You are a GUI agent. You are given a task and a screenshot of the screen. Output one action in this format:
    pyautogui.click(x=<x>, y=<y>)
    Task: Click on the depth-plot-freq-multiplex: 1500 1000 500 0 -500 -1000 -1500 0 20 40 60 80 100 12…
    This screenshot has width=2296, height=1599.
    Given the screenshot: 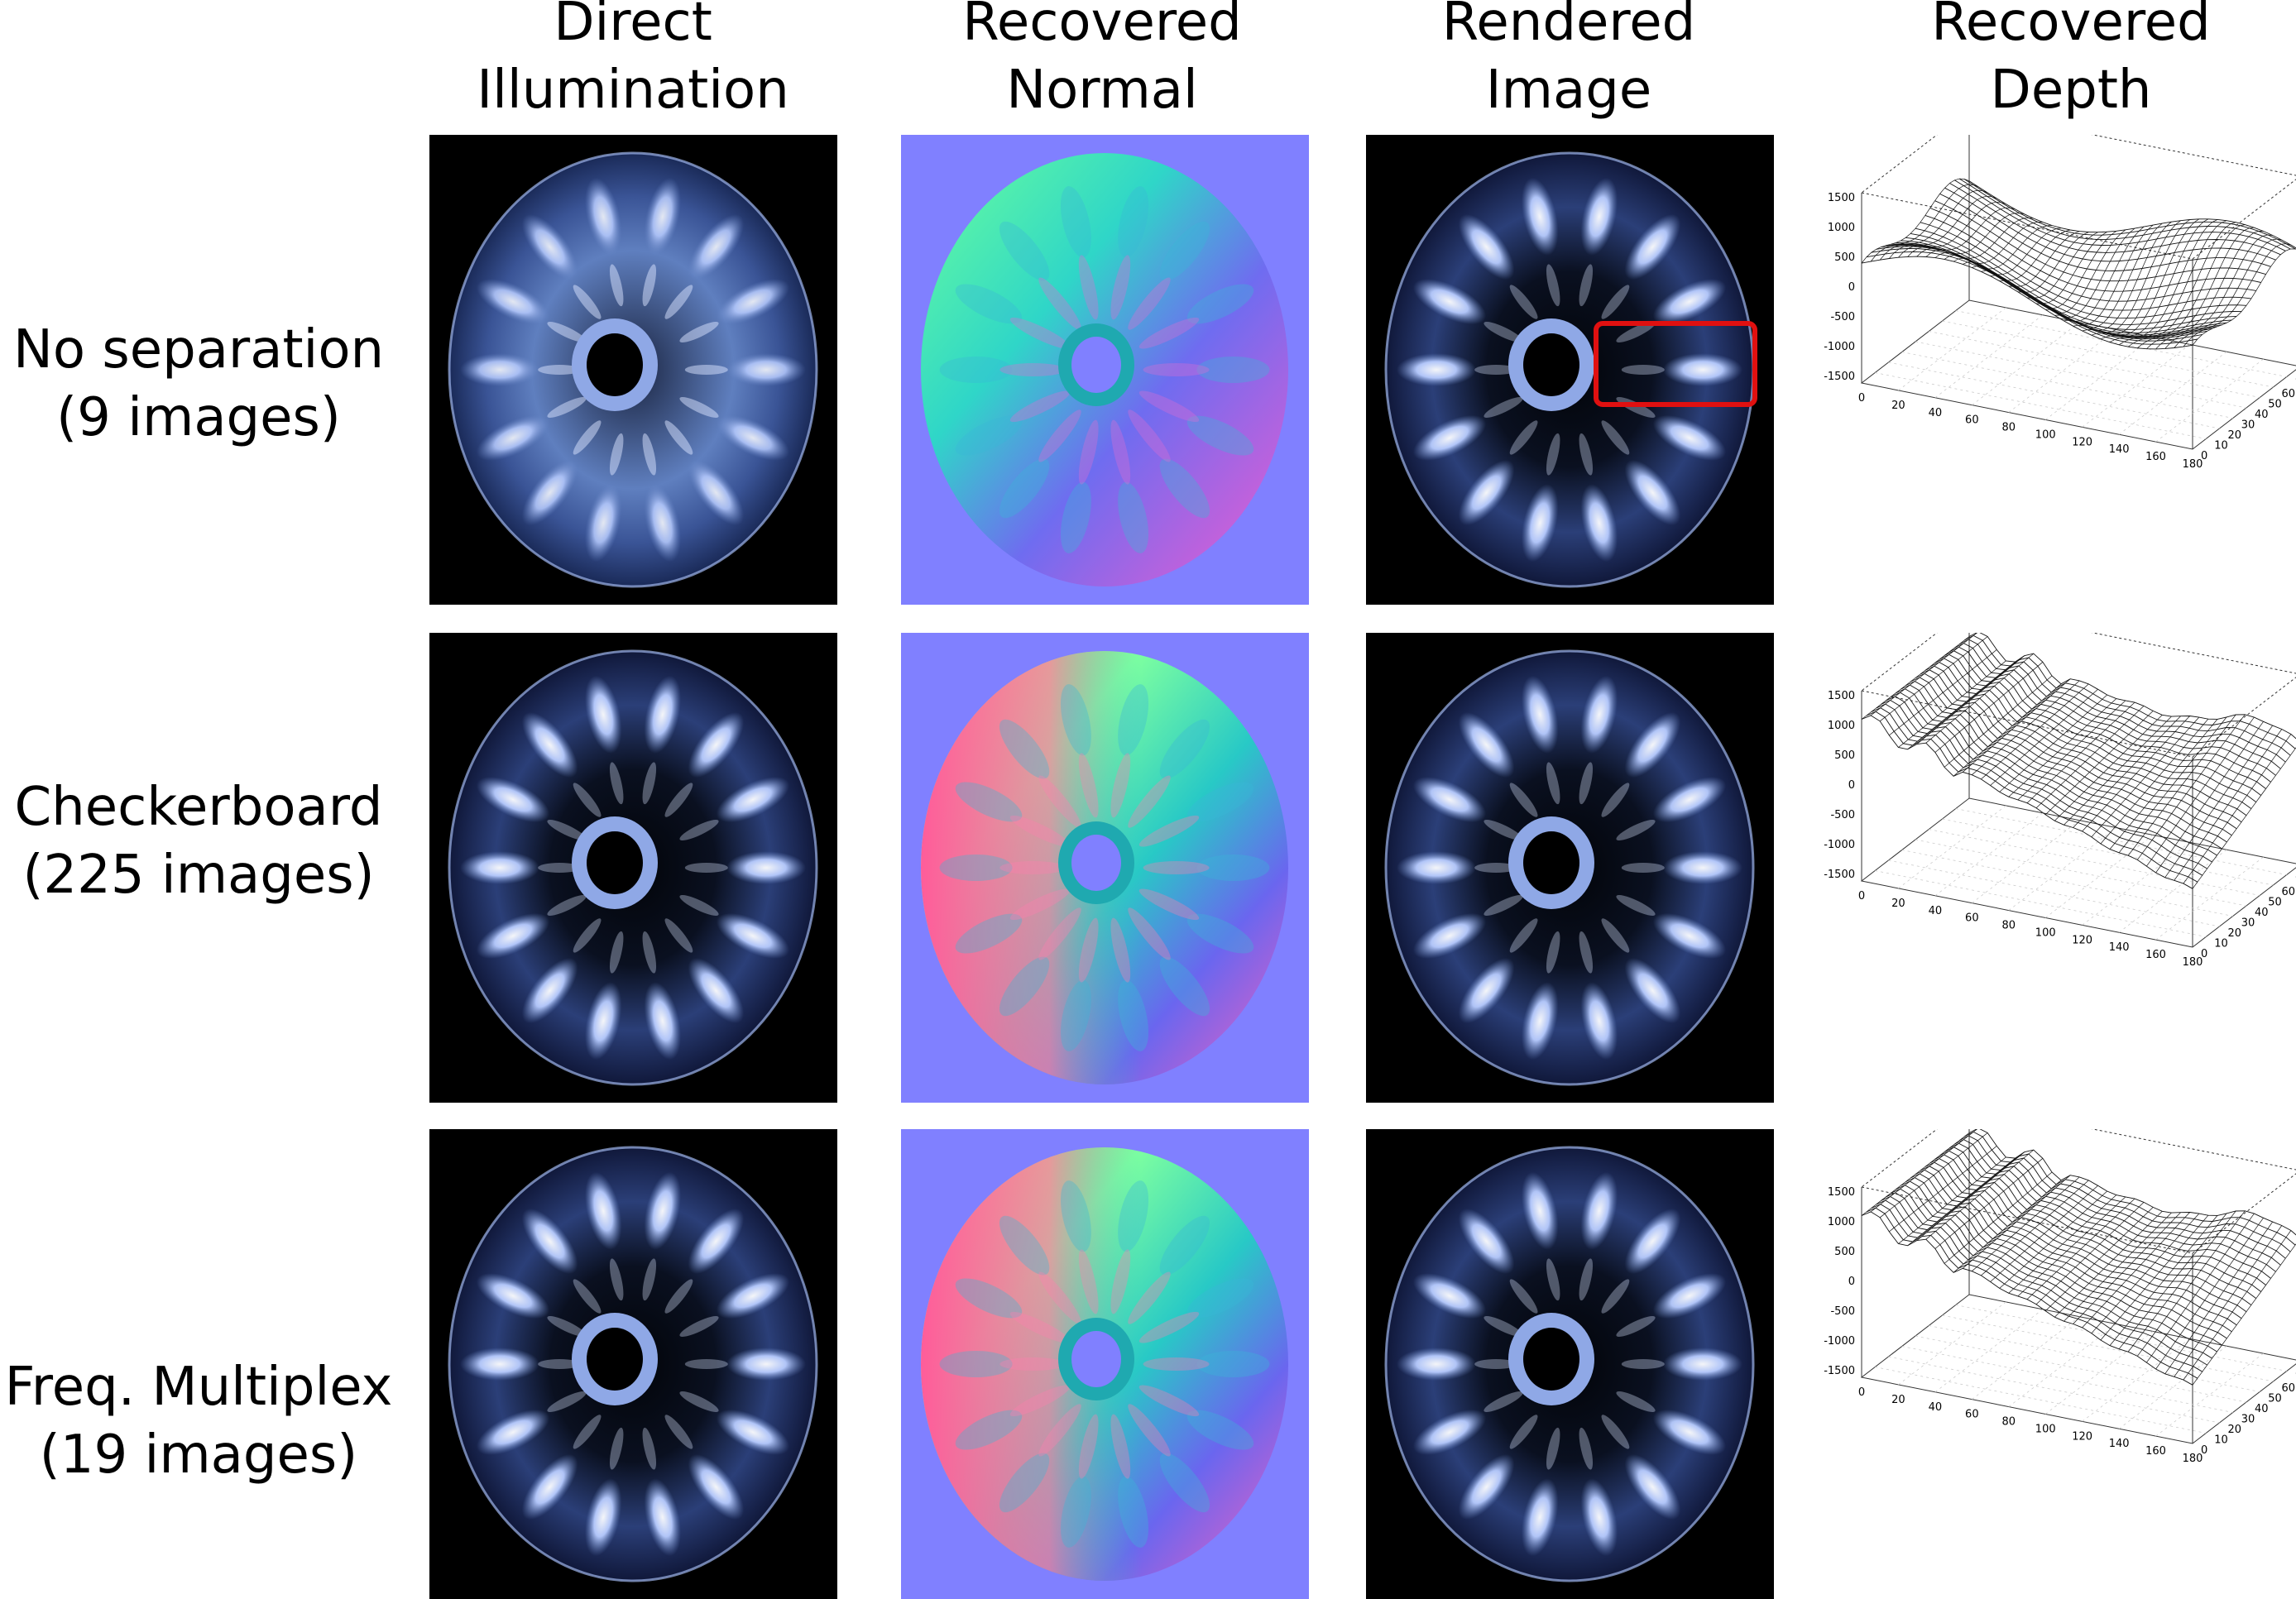 What is the action you would take?
    pyautogui.click(x=2041, y=1364)
    